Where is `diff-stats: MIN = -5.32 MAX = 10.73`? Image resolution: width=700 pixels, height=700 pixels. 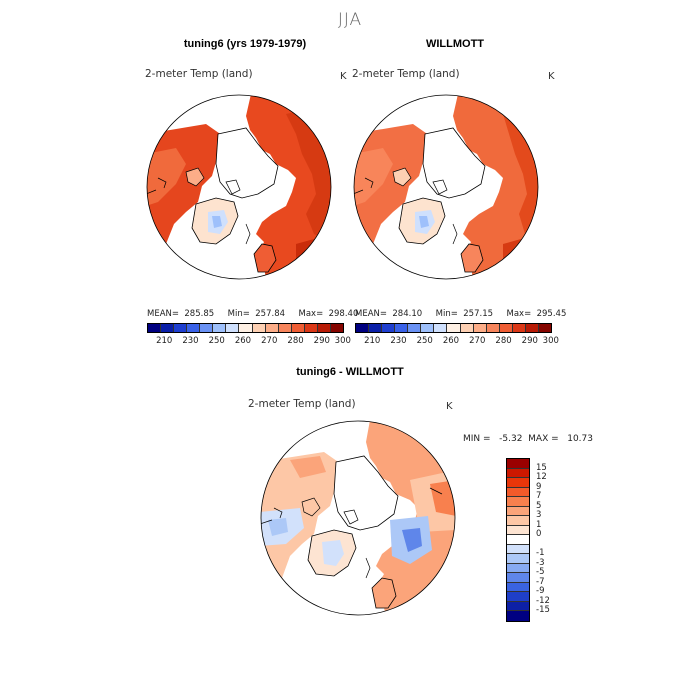
diff-stats: MIN = -5.32 MAX = 10.73 is located at coordinates (528, 439).